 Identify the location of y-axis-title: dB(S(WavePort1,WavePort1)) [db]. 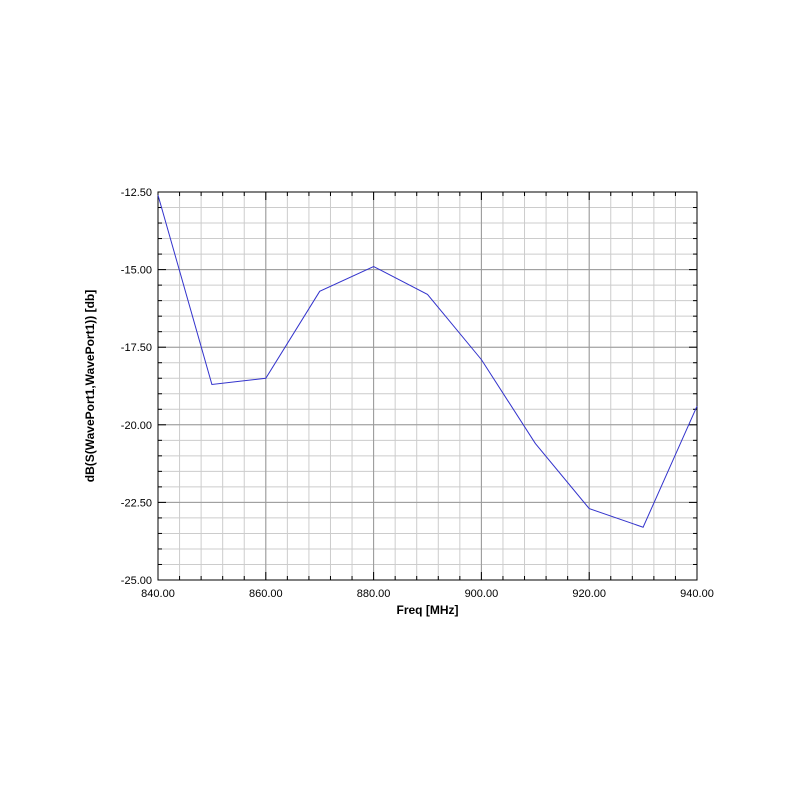
(90, 386).